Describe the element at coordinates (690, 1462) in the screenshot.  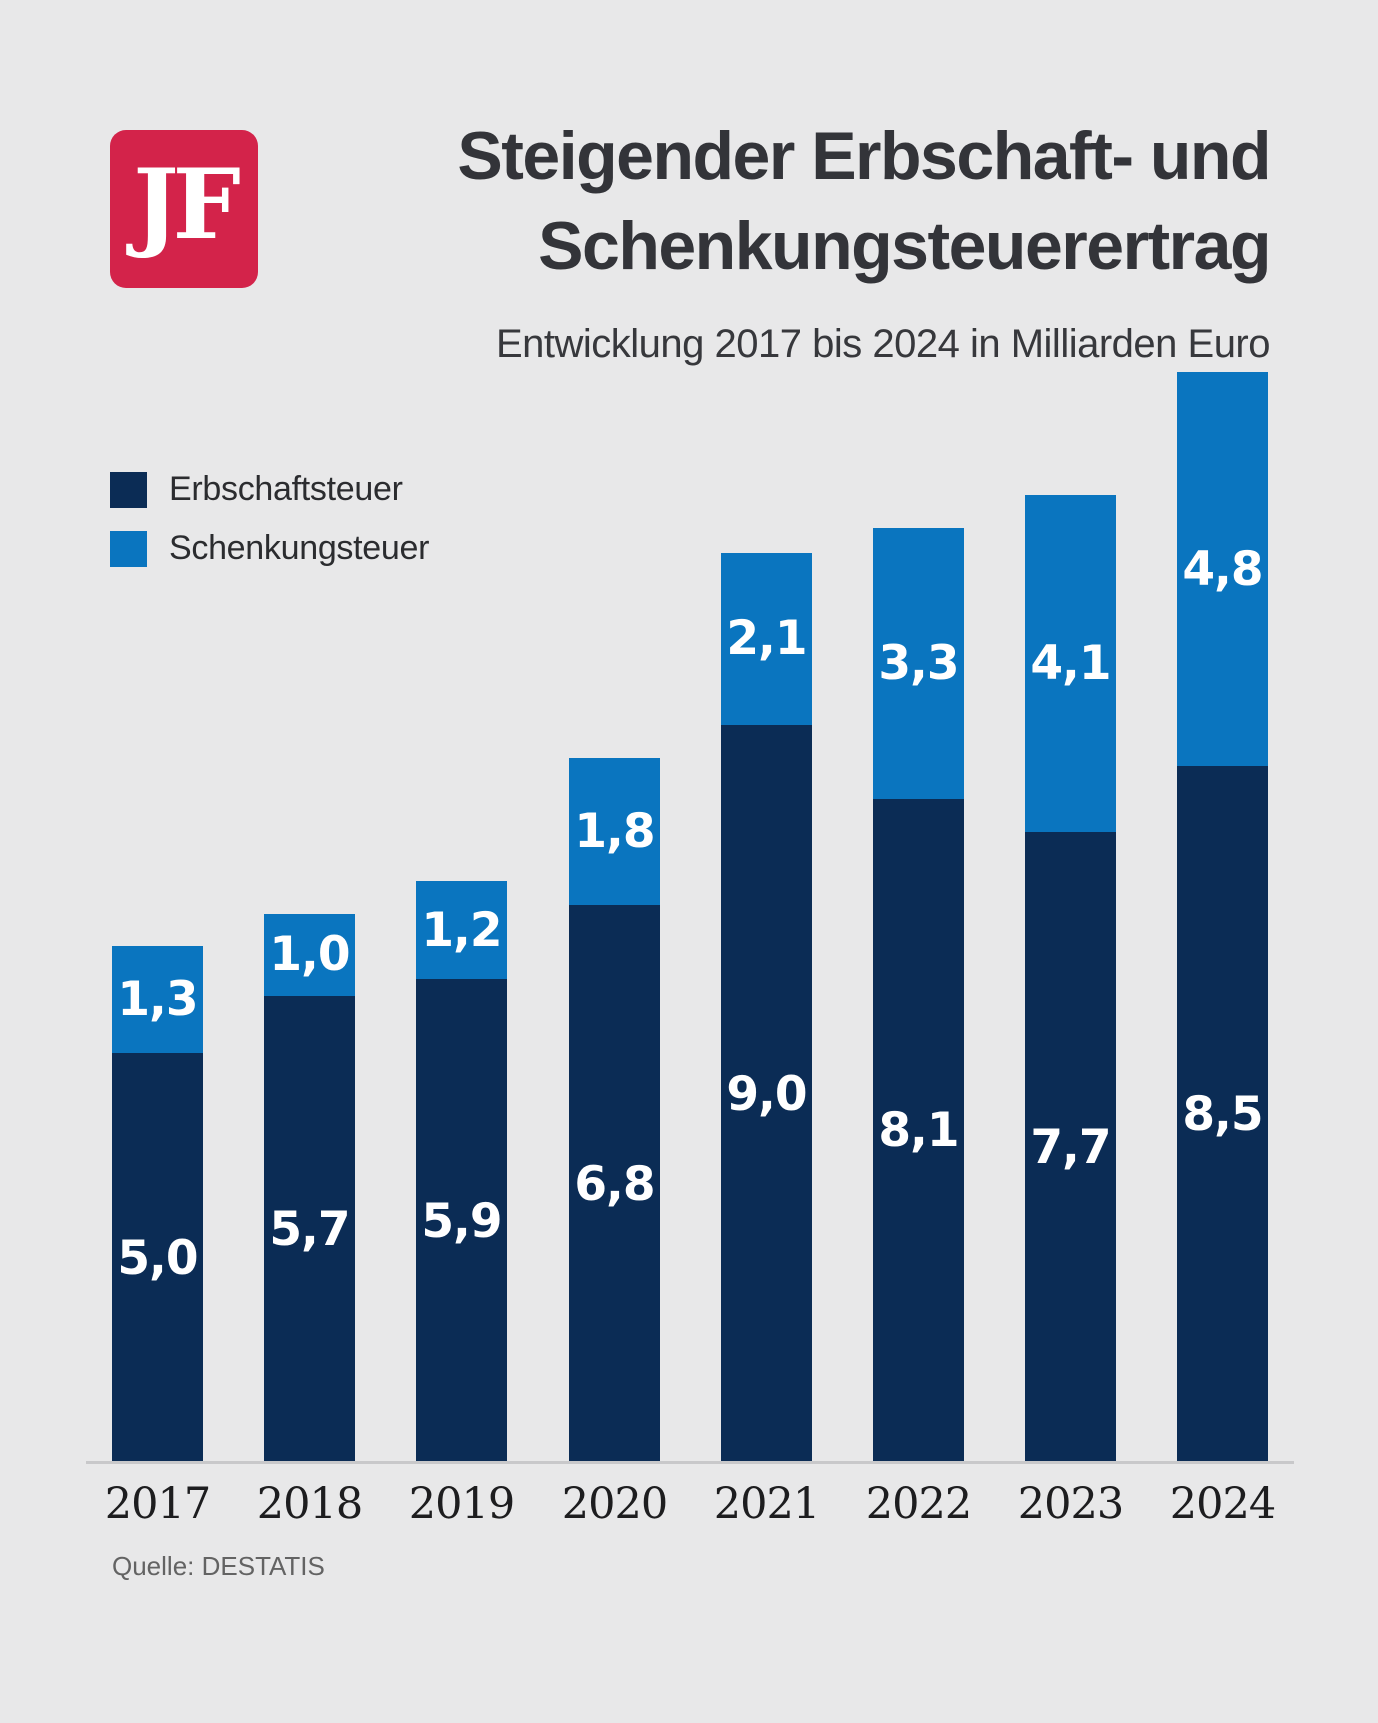
I see `x-axis-line` at that location.